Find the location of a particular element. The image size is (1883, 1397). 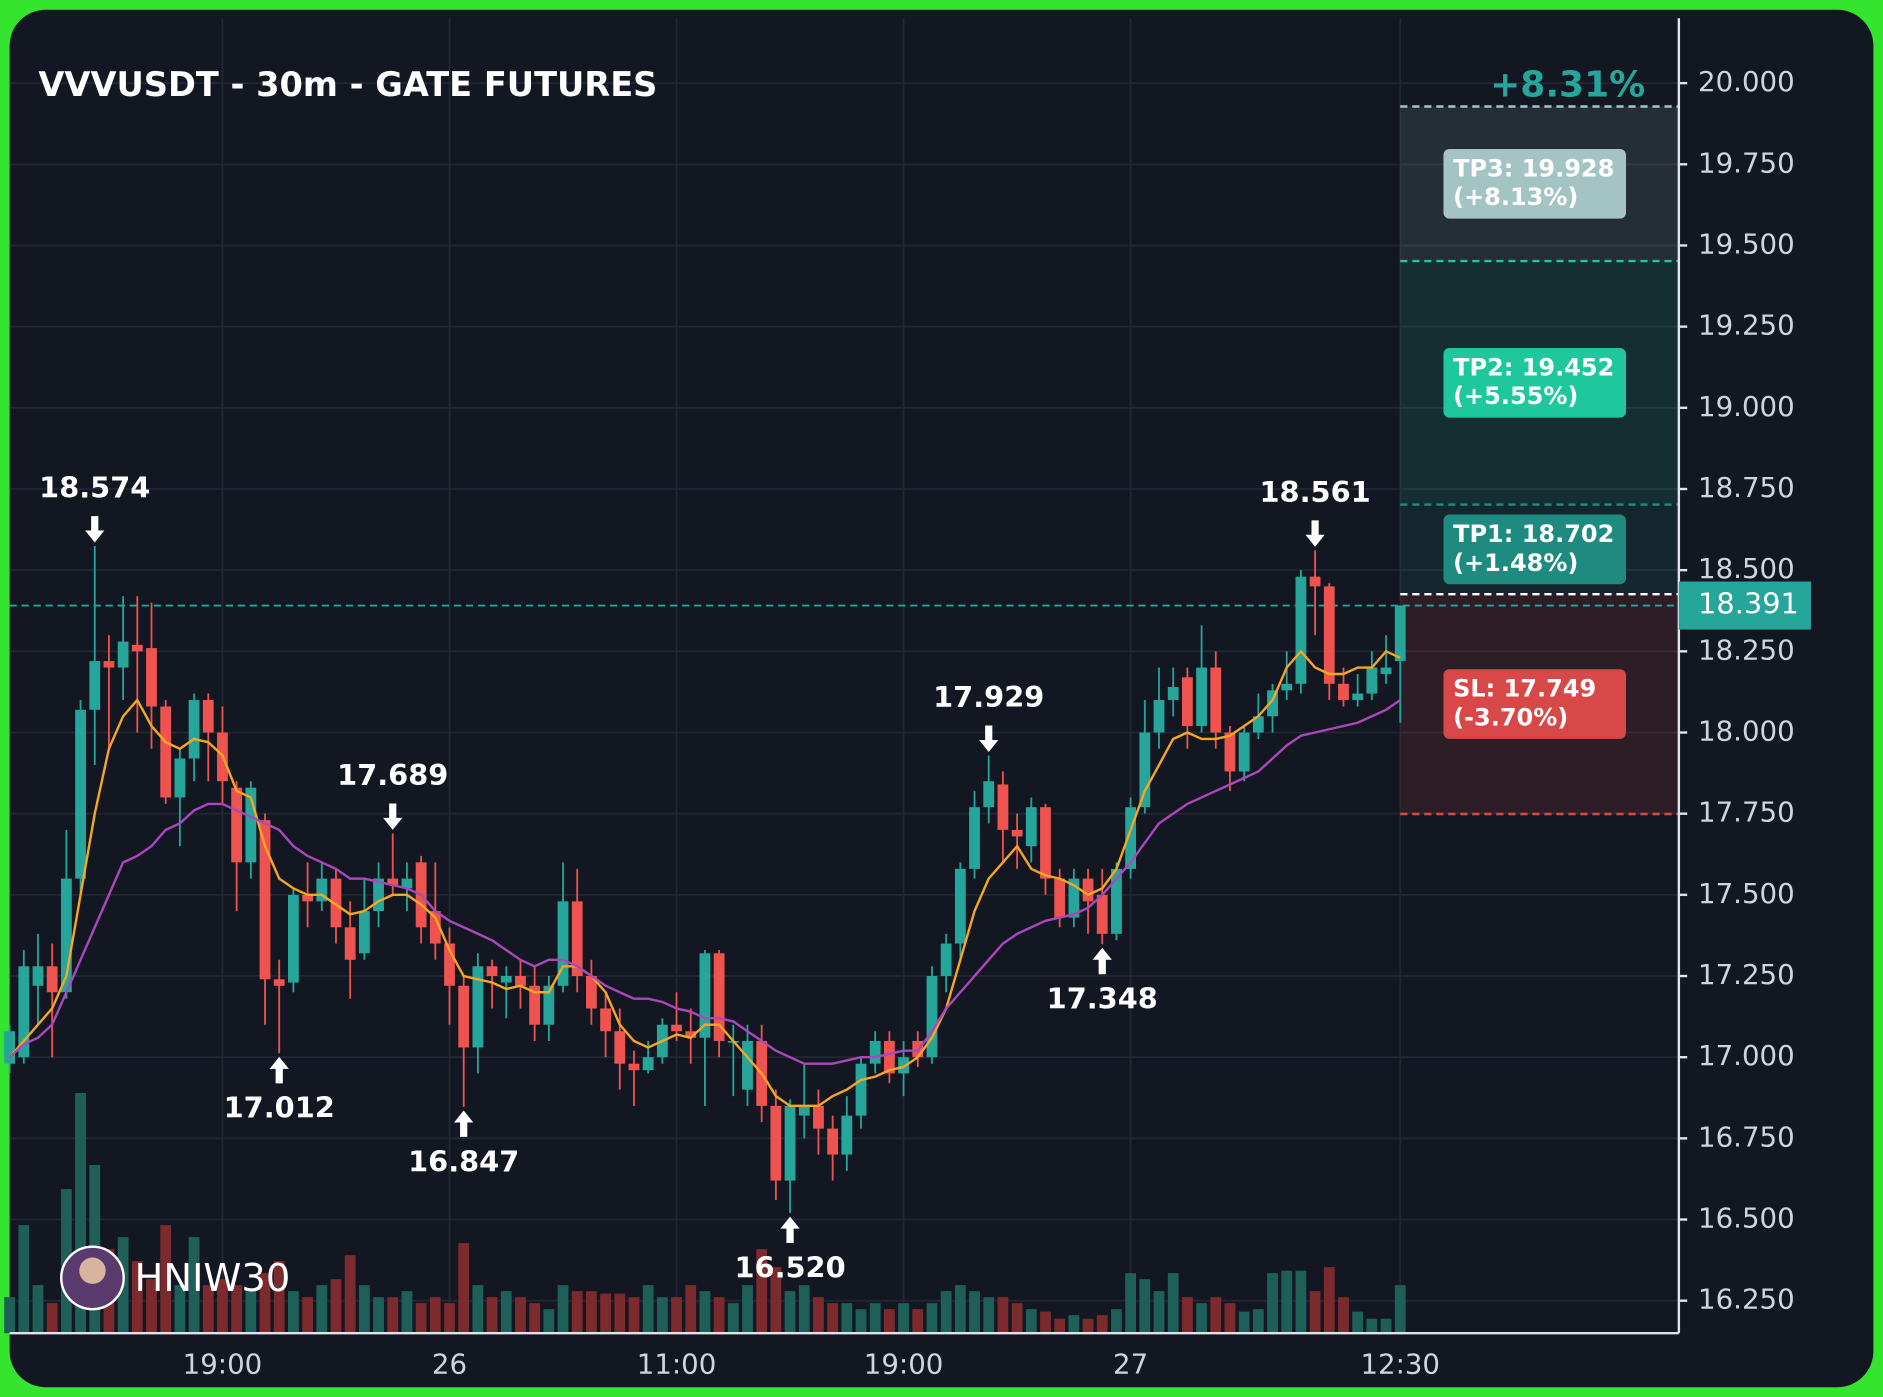

avatar-face is located at coordinates (92, 1270).